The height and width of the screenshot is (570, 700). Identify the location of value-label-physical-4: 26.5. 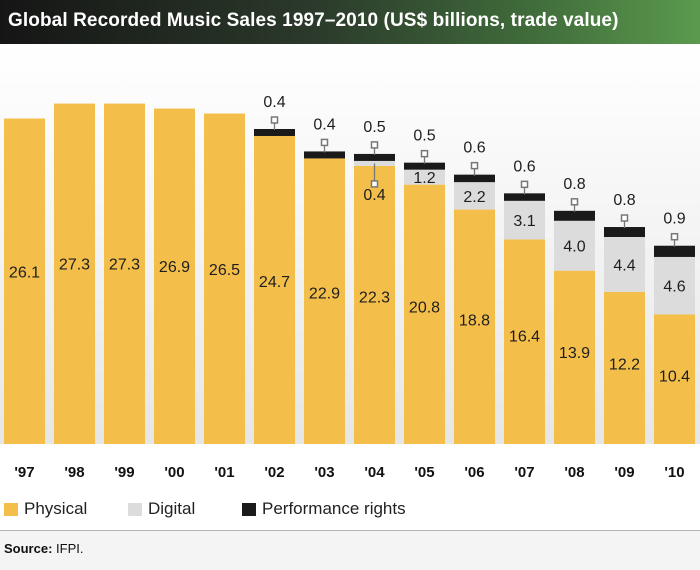
(224, 270).